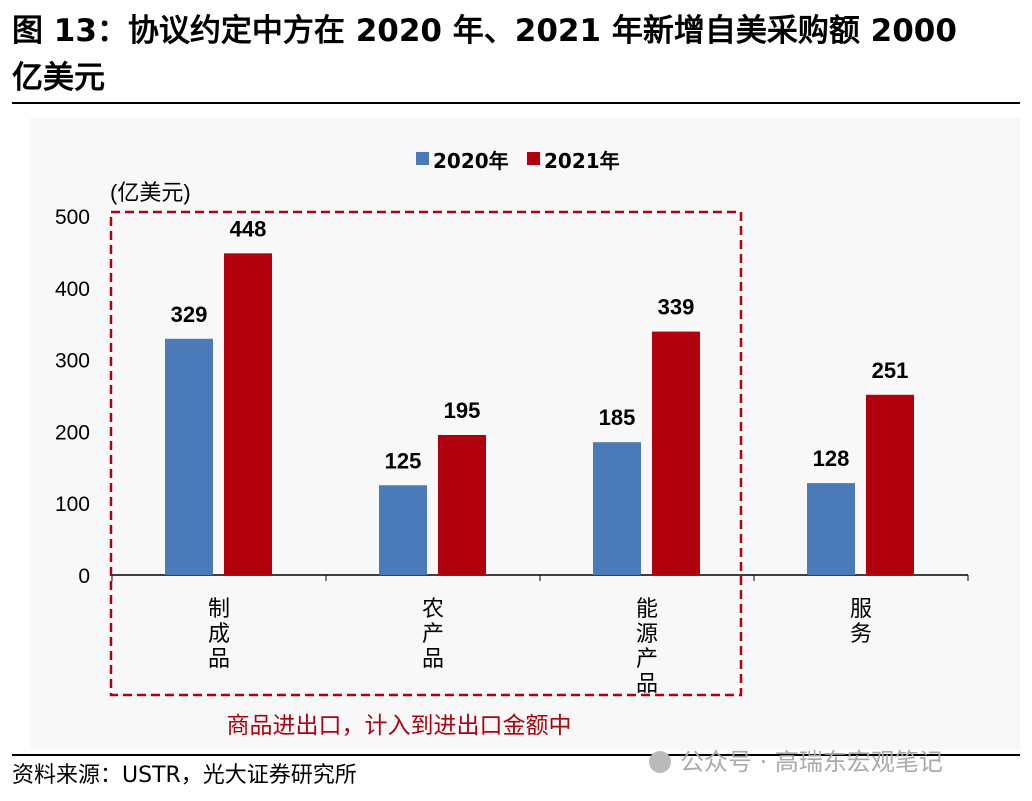 The height and width of the screenshot is (801, 1032). What do you see at coordinates (219, 609) in the screenshot?
I see `x-tick-label: 制` at bounding box center [219, 609].